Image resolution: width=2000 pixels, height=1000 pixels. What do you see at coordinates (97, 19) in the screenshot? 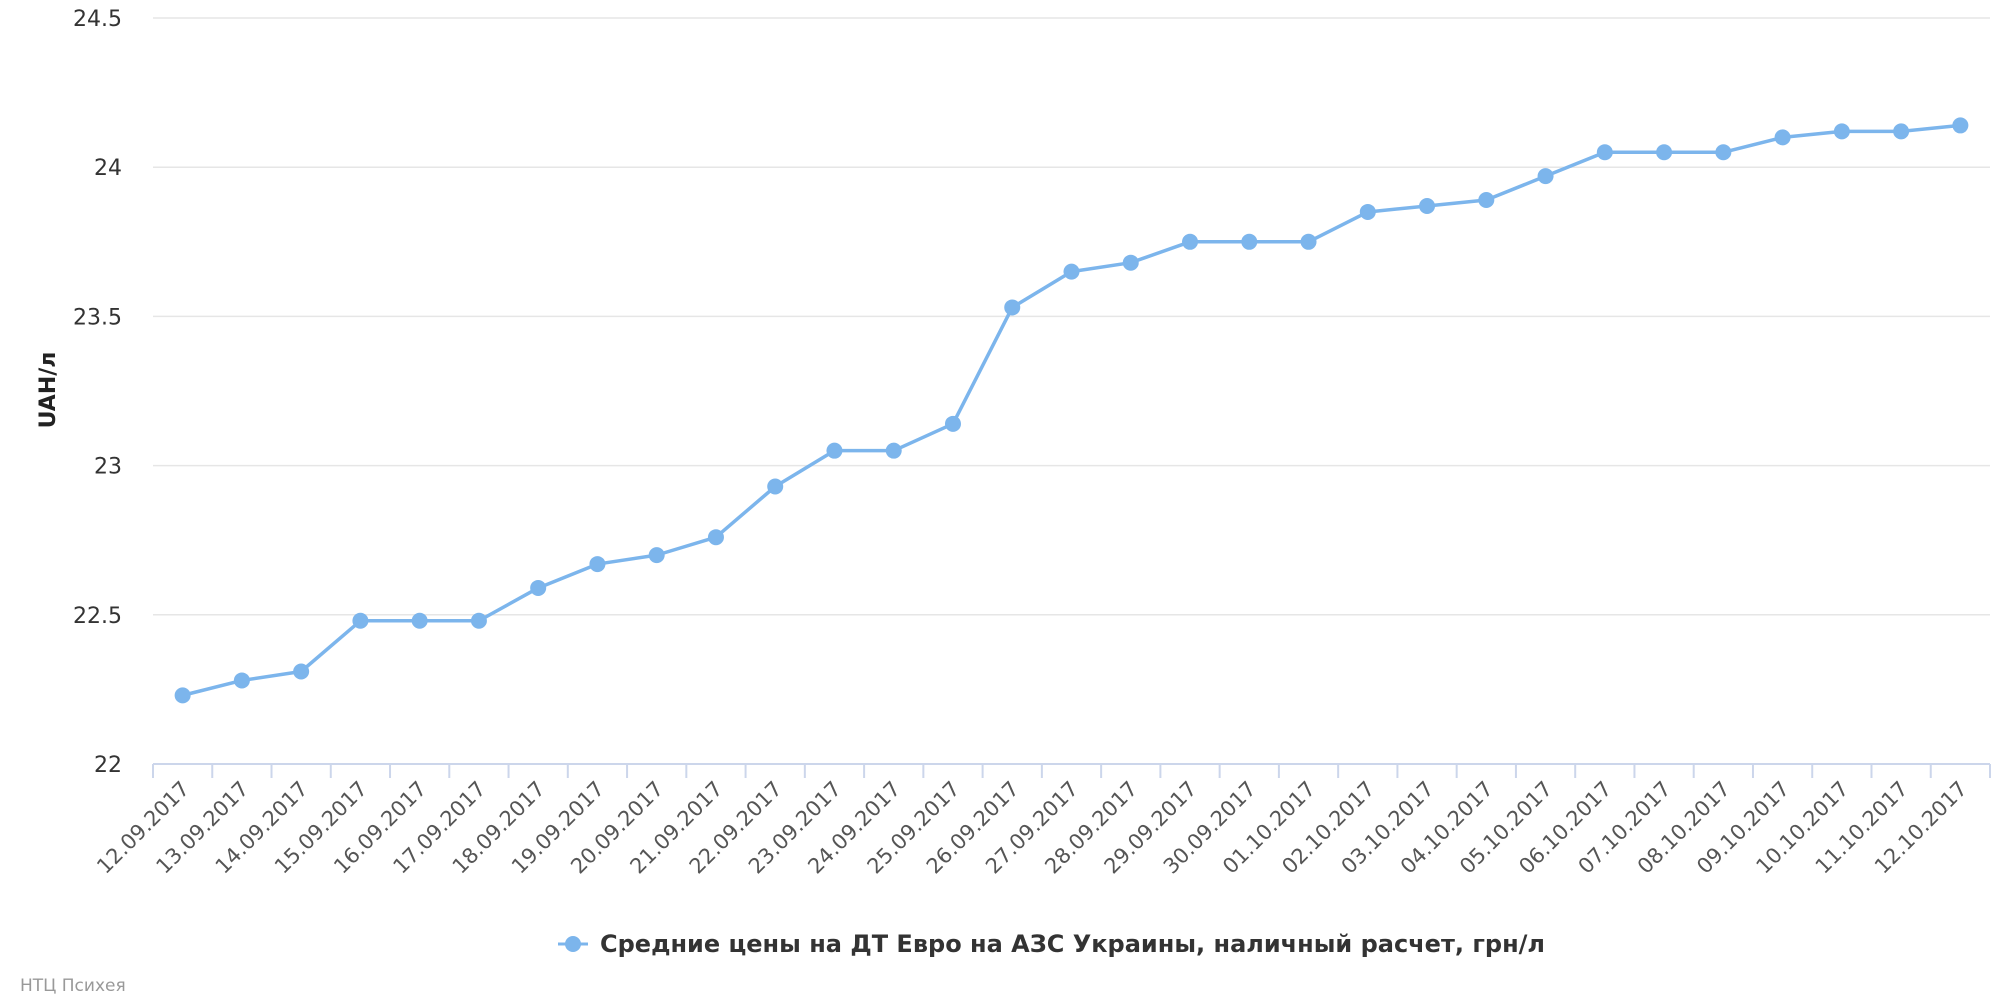
I see `y-tick-label: 24.5` at bounding box center [97, 19].